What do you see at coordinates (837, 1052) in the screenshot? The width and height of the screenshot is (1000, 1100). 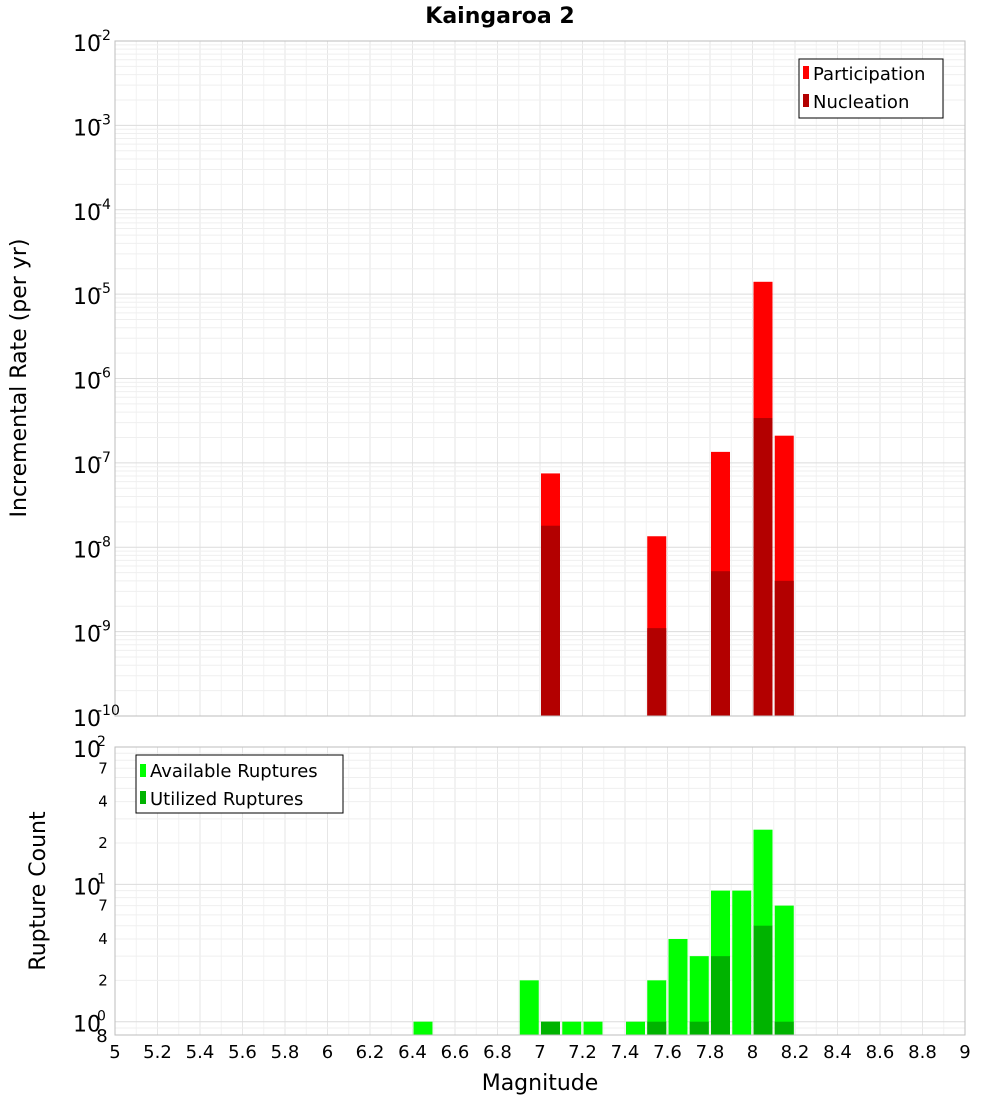 I see `x-tick-label: 8.4` at bounding box center [837, 1052].